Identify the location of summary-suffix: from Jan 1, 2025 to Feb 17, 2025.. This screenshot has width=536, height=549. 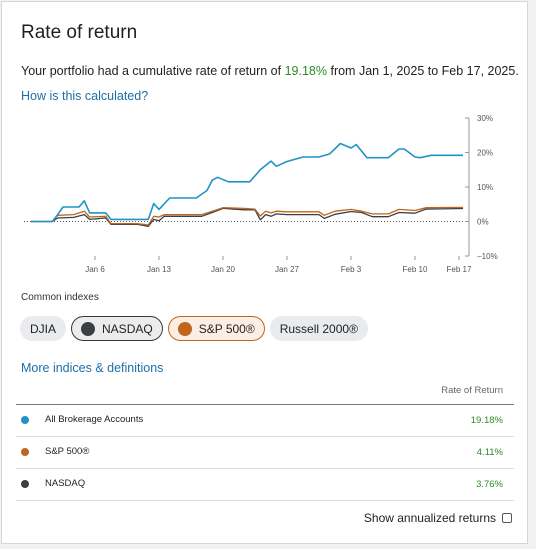
(423, 71).